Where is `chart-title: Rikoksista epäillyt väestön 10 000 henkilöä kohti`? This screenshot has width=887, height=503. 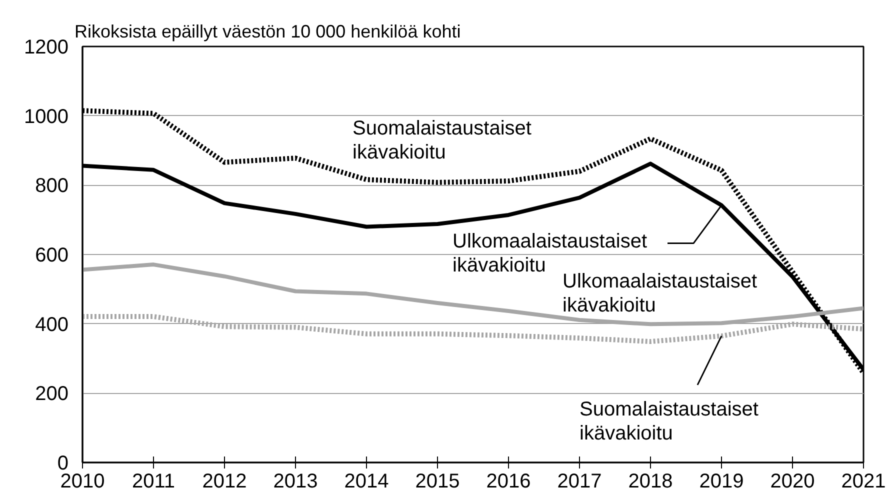 chart-title: Rikoksista epäillyt väestön 10 000 henkilöä kohti is located at coordinates (267, 32).